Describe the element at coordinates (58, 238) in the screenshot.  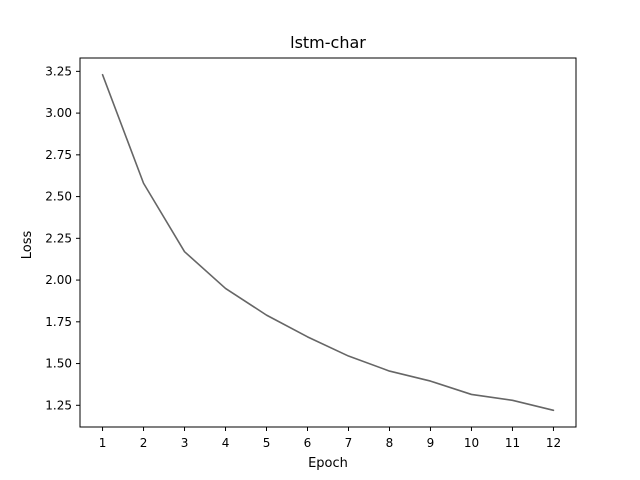
I see `y-tick-label: 2.25` at that location.